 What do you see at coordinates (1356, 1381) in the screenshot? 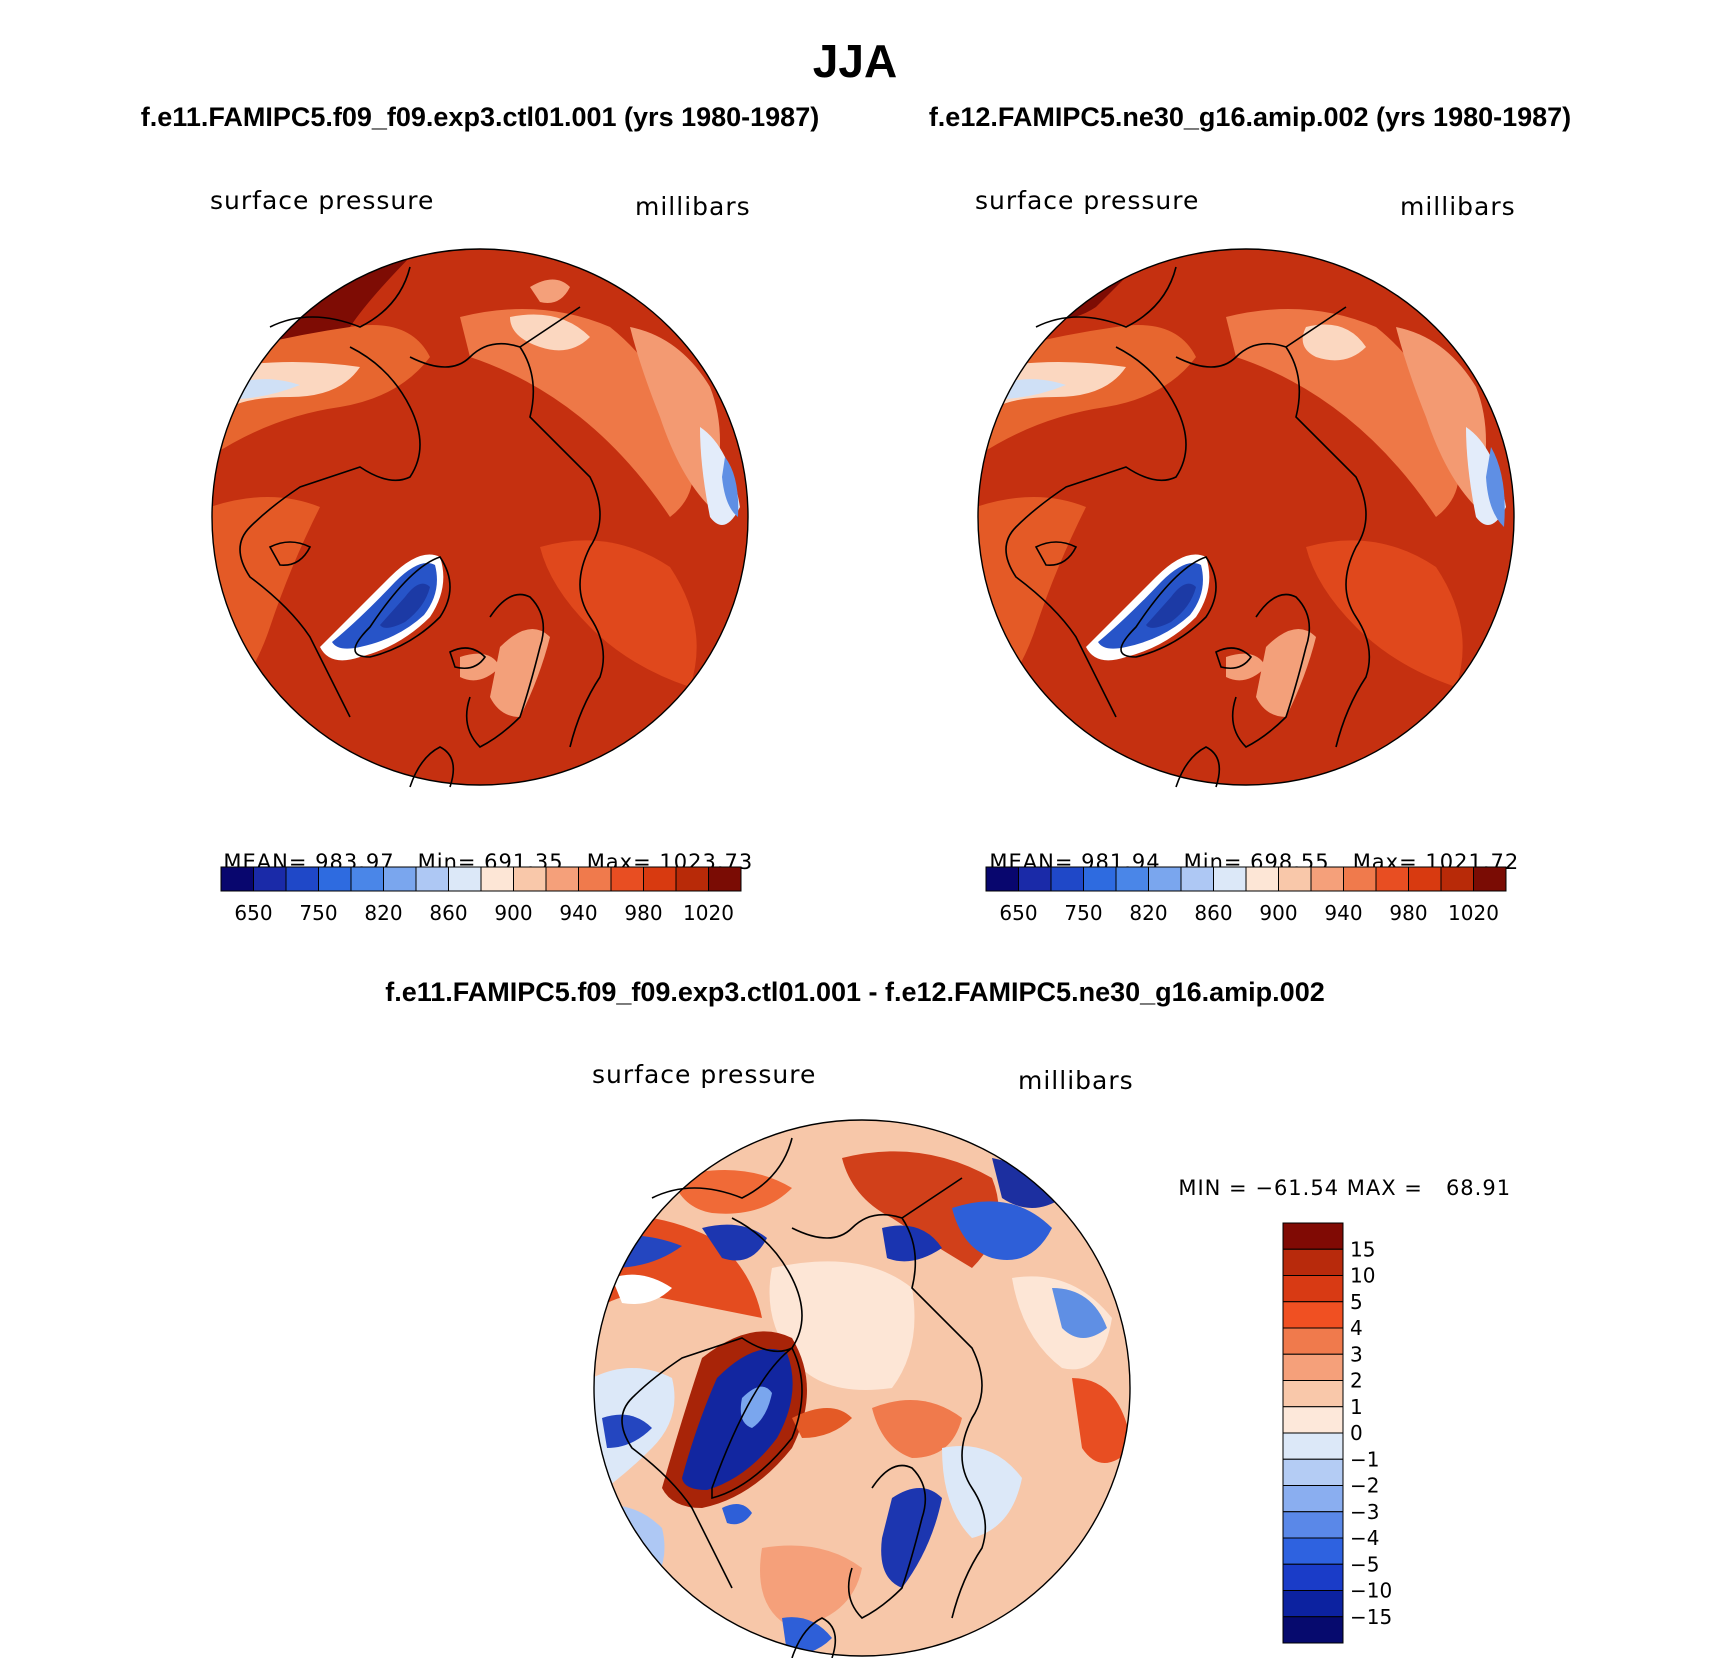
I see `difference-colorbar-tick-label: 2` at bounding box center [1356, 1381].